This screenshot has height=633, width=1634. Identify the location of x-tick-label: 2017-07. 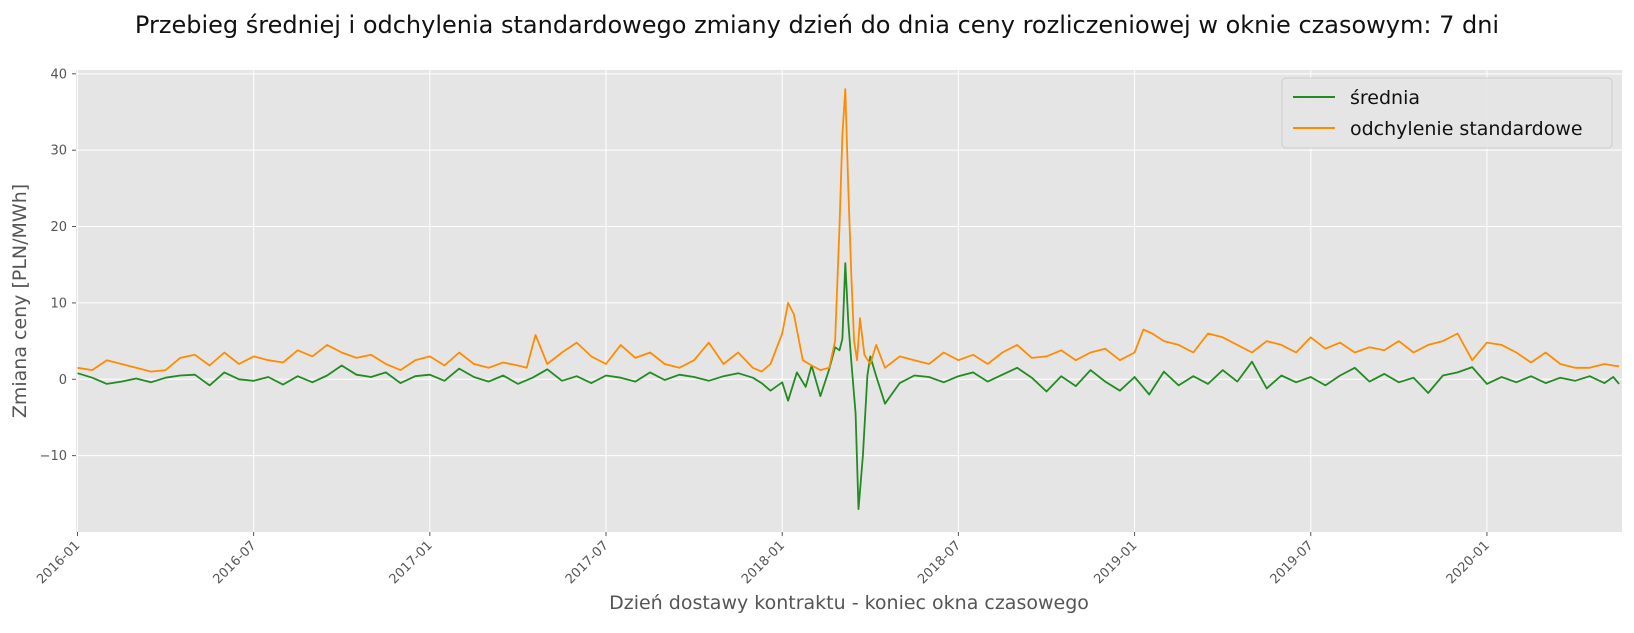
(587, 562).